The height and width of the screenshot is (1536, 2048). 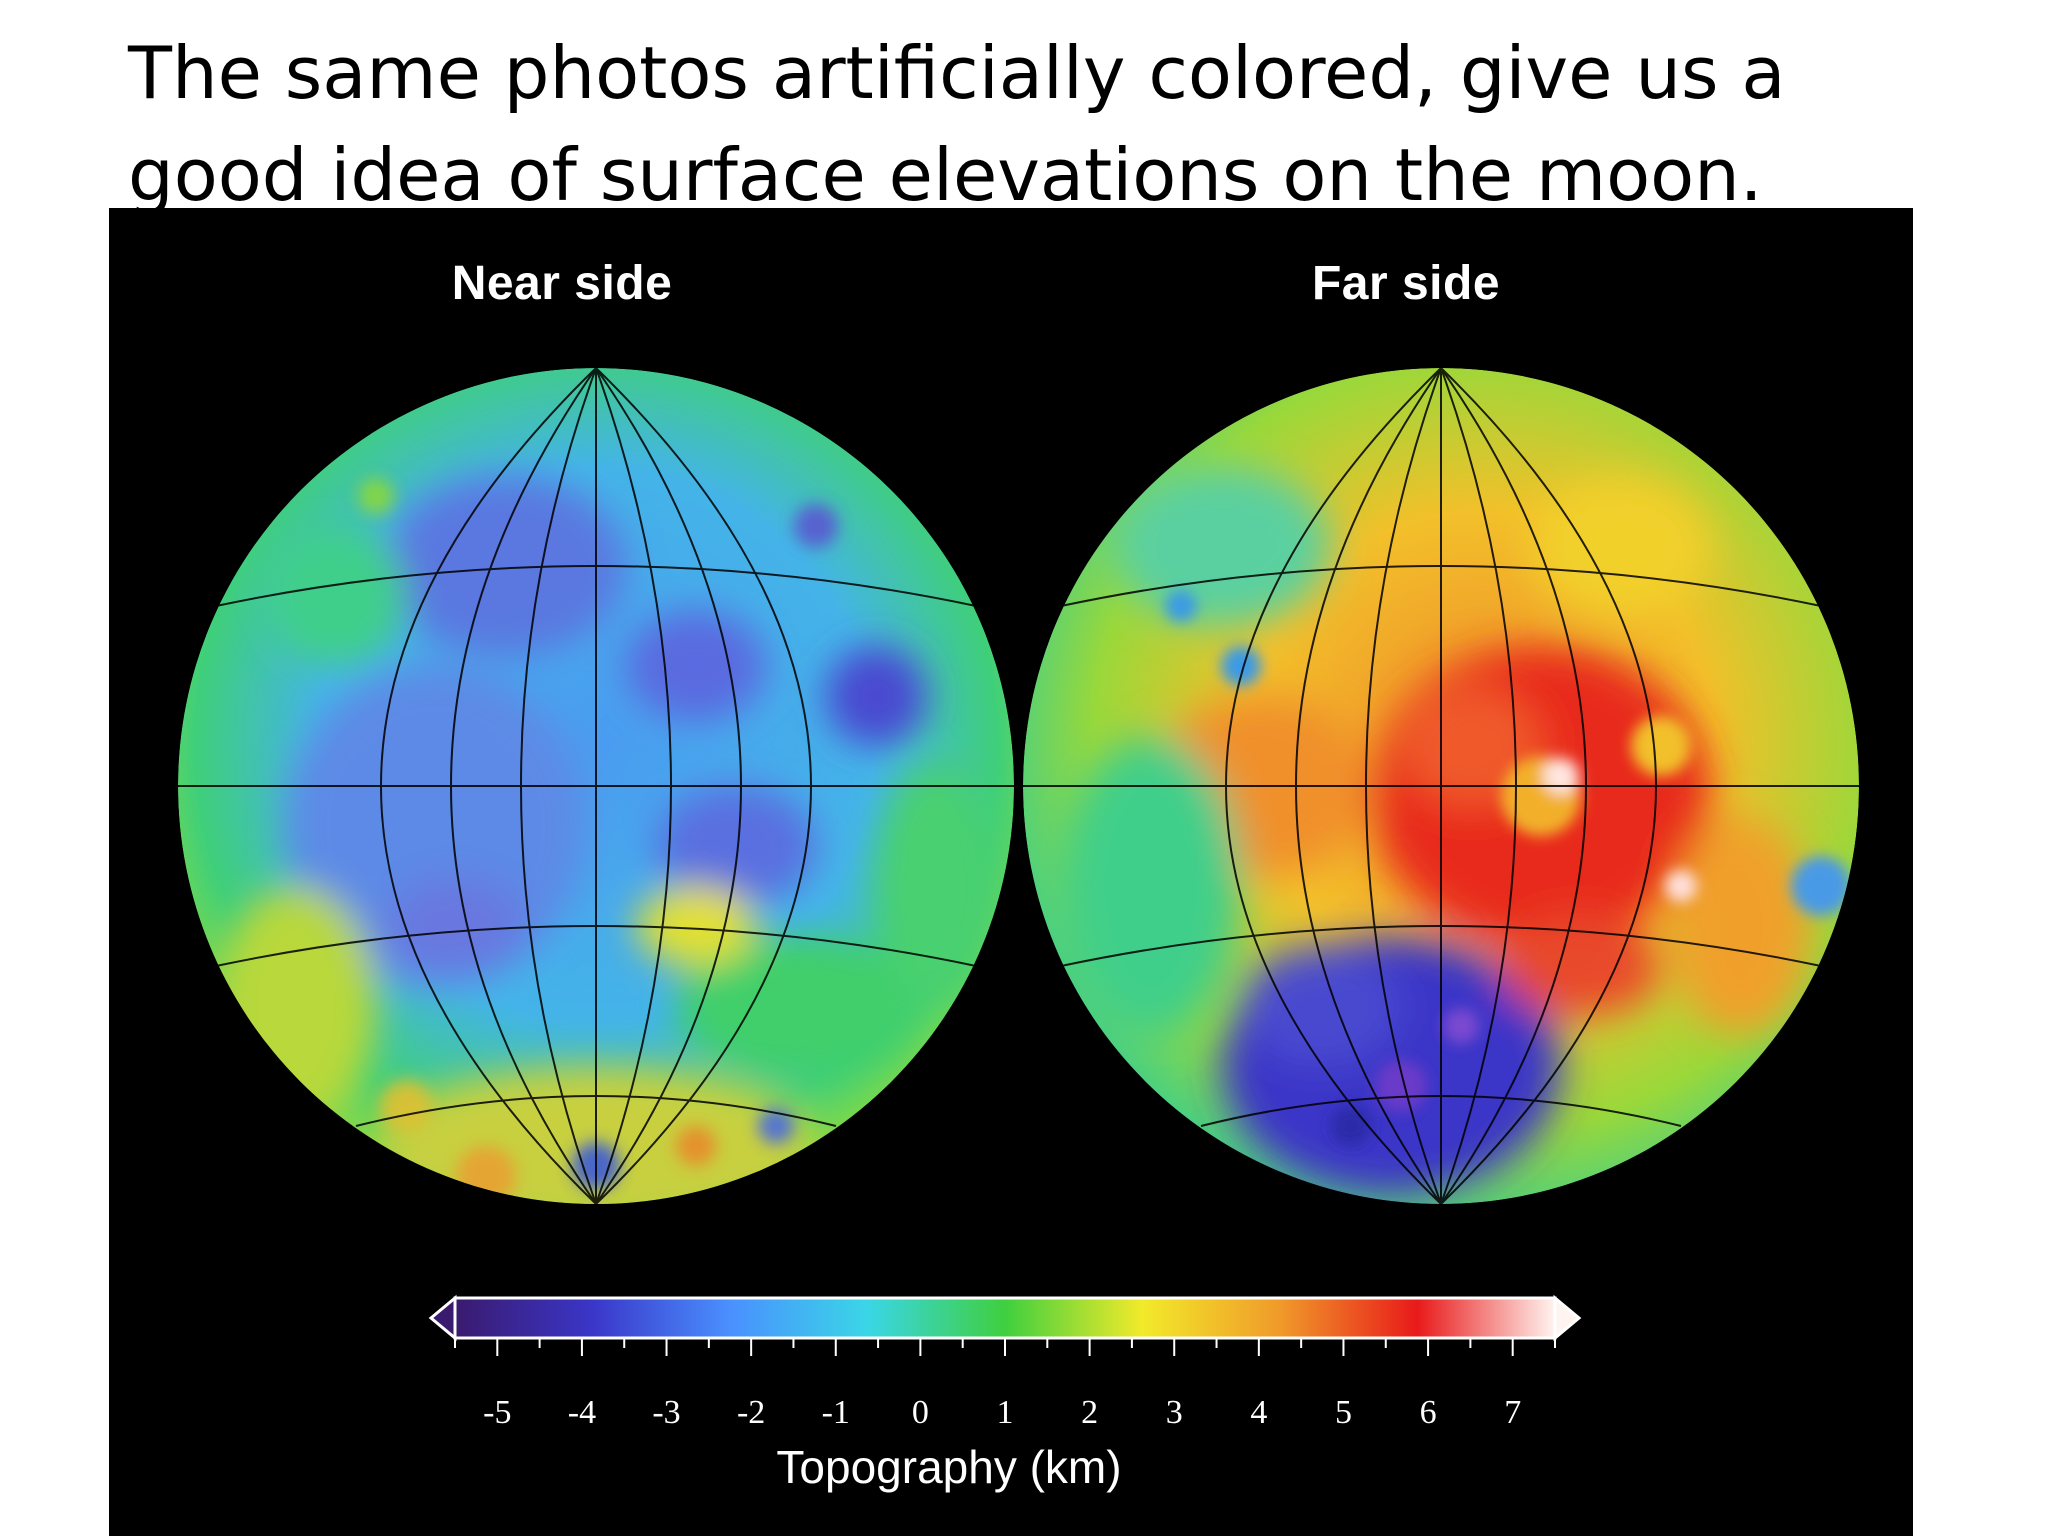 What do you see at coordinates (562, 283) in the screenshot?
I see `near-side-label: Near side` at bounding box center [562, 283].